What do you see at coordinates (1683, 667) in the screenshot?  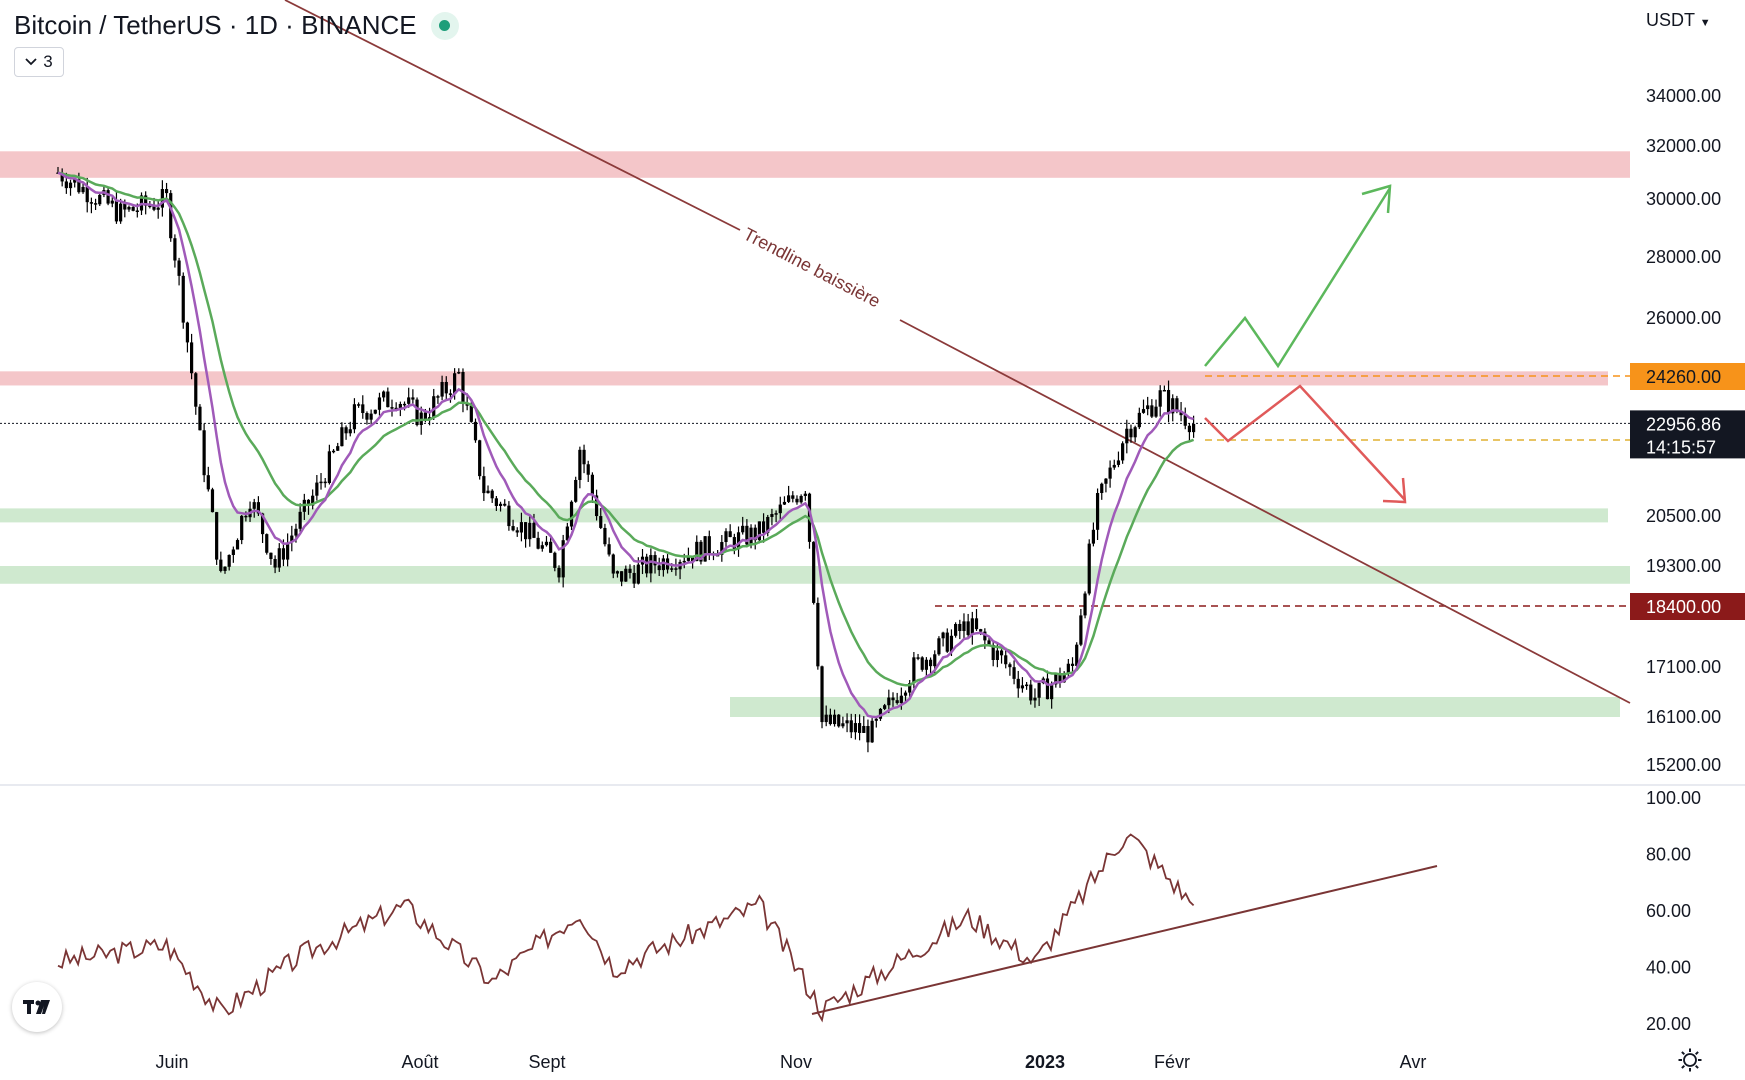 I see `price-tick-label: 17100.00` at bounding box center [1683, 667].